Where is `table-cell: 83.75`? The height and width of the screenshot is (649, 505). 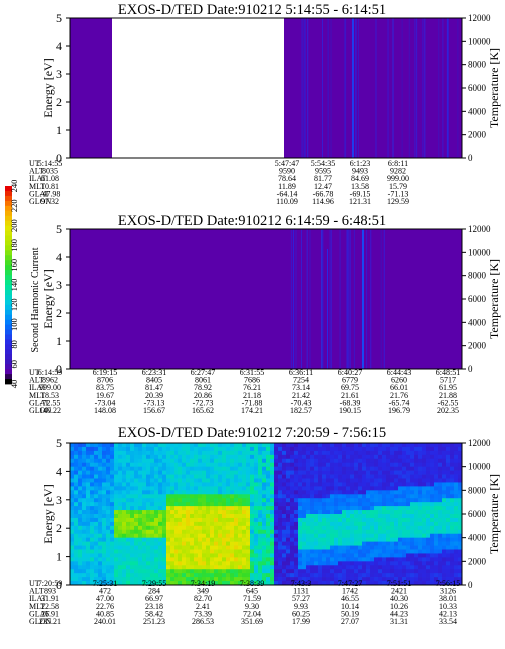
table-cell: 83.75 is located at coordinates (105, 387).